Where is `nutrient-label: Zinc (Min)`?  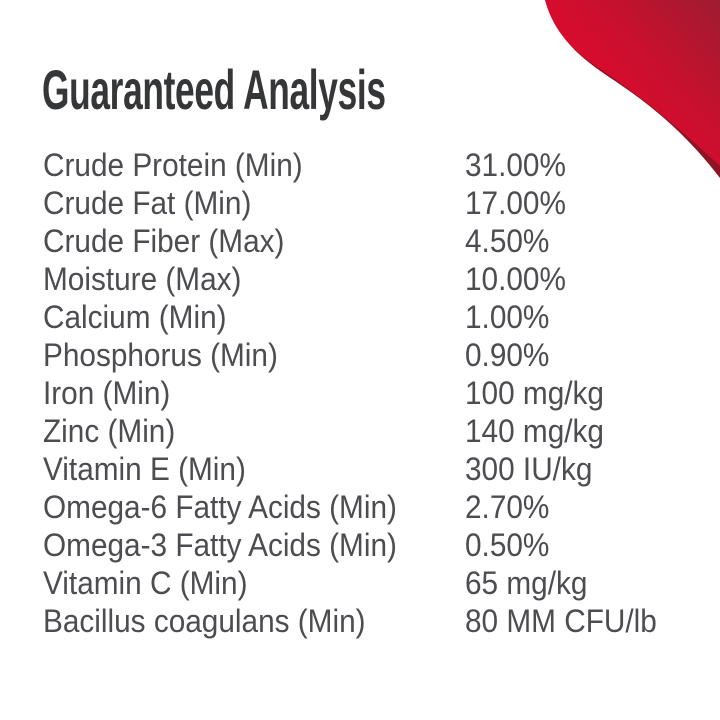 nutrient-label: Zinc (Min) is located at coordinates (109, 431).